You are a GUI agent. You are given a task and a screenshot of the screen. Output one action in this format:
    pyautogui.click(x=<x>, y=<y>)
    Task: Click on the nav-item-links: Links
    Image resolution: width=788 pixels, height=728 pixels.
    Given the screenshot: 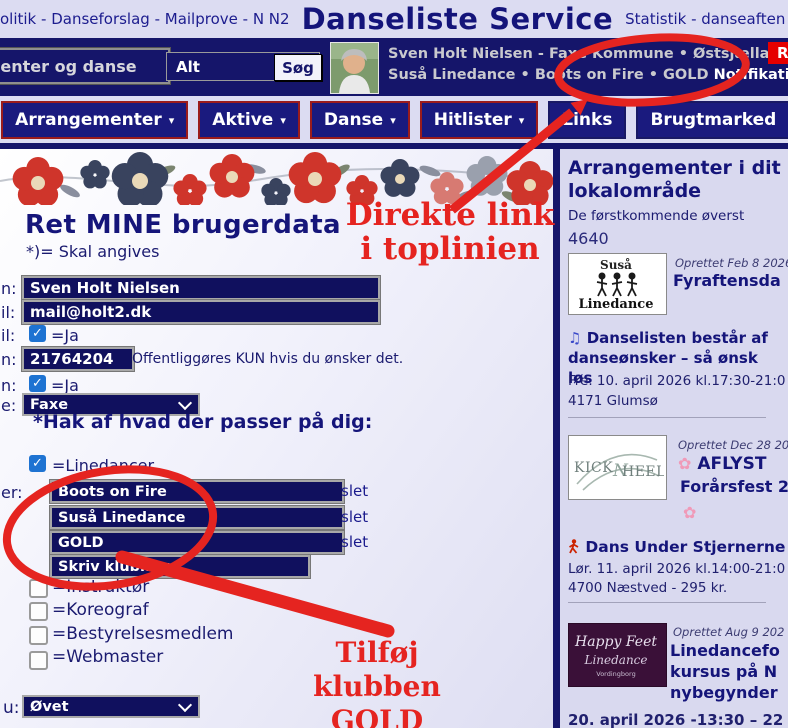 What is the action you would take?
    pyautogui.click(x=587, y=119)
    